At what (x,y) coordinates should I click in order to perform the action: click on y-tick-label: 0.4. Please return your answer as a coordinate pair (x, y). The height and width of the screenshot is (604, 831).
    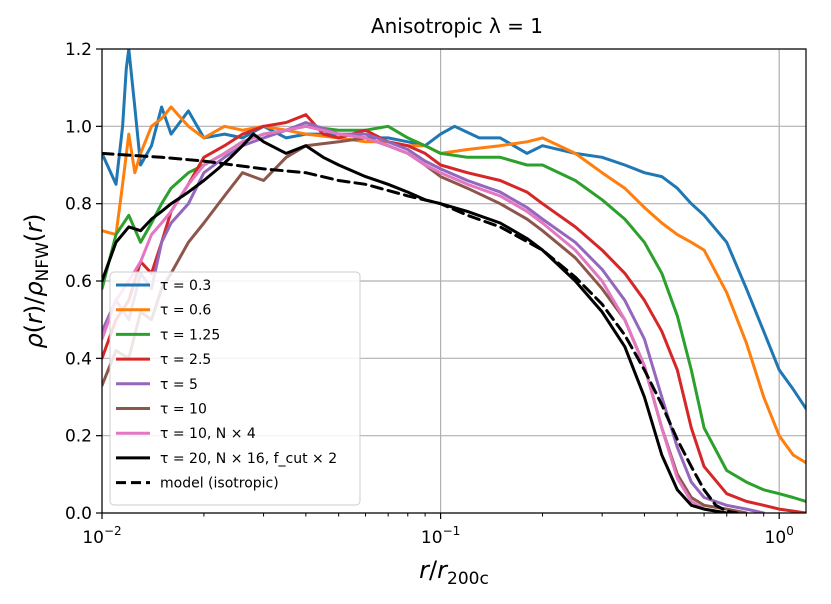
    Looking at the image, I should click on (78, 359).